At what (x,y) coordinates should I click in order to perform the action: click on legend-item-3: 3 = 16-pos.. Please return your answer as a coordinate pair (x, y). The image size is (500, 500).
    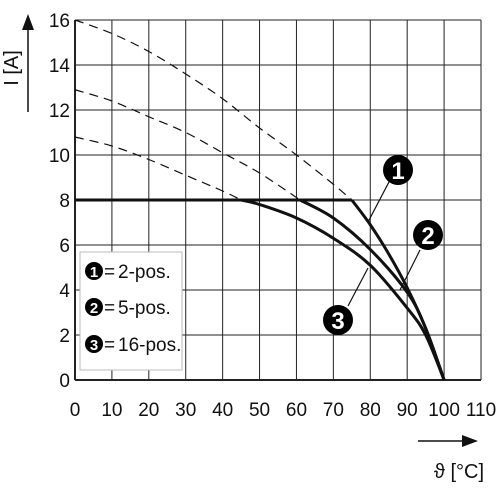
    Looking at the image, I should click on (133, 345).